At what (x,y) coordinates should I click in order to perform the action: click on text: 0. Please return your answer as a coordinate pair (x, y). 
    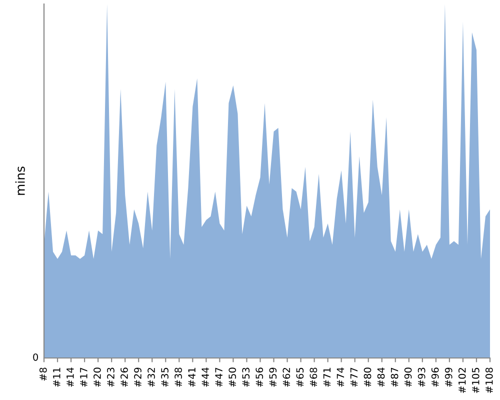
    Looking at the image, I should click on (35, 357).